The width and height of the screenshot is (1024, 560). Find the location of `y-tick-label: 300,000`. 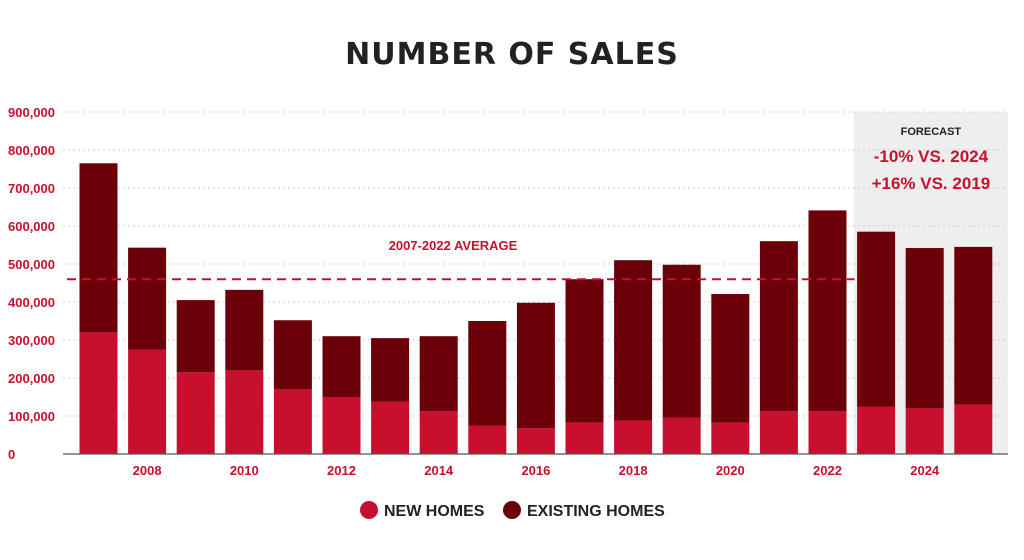

y-tick-label: 300,000 is located at coordinates (31, 340).